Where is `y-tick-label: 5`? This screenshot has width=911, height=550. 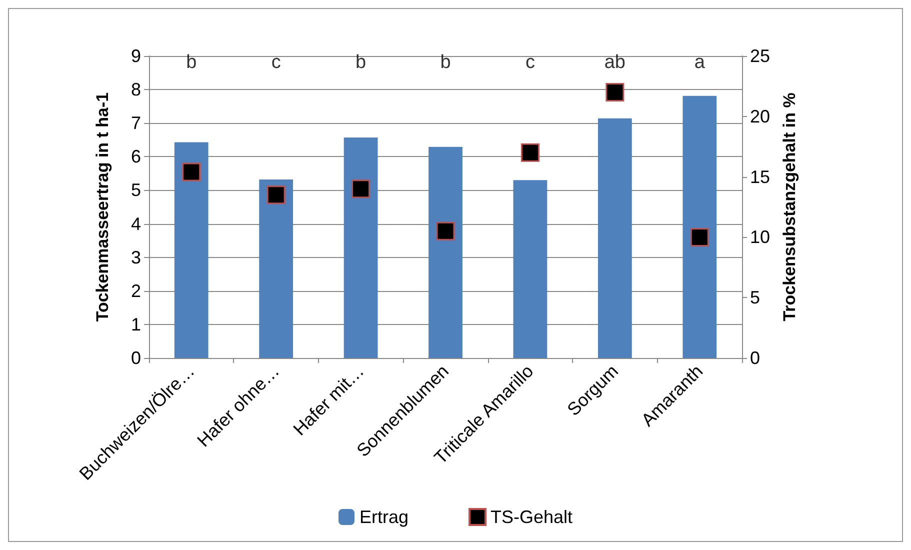 y-tick-label: 5 is located at coordinates (135, 190).